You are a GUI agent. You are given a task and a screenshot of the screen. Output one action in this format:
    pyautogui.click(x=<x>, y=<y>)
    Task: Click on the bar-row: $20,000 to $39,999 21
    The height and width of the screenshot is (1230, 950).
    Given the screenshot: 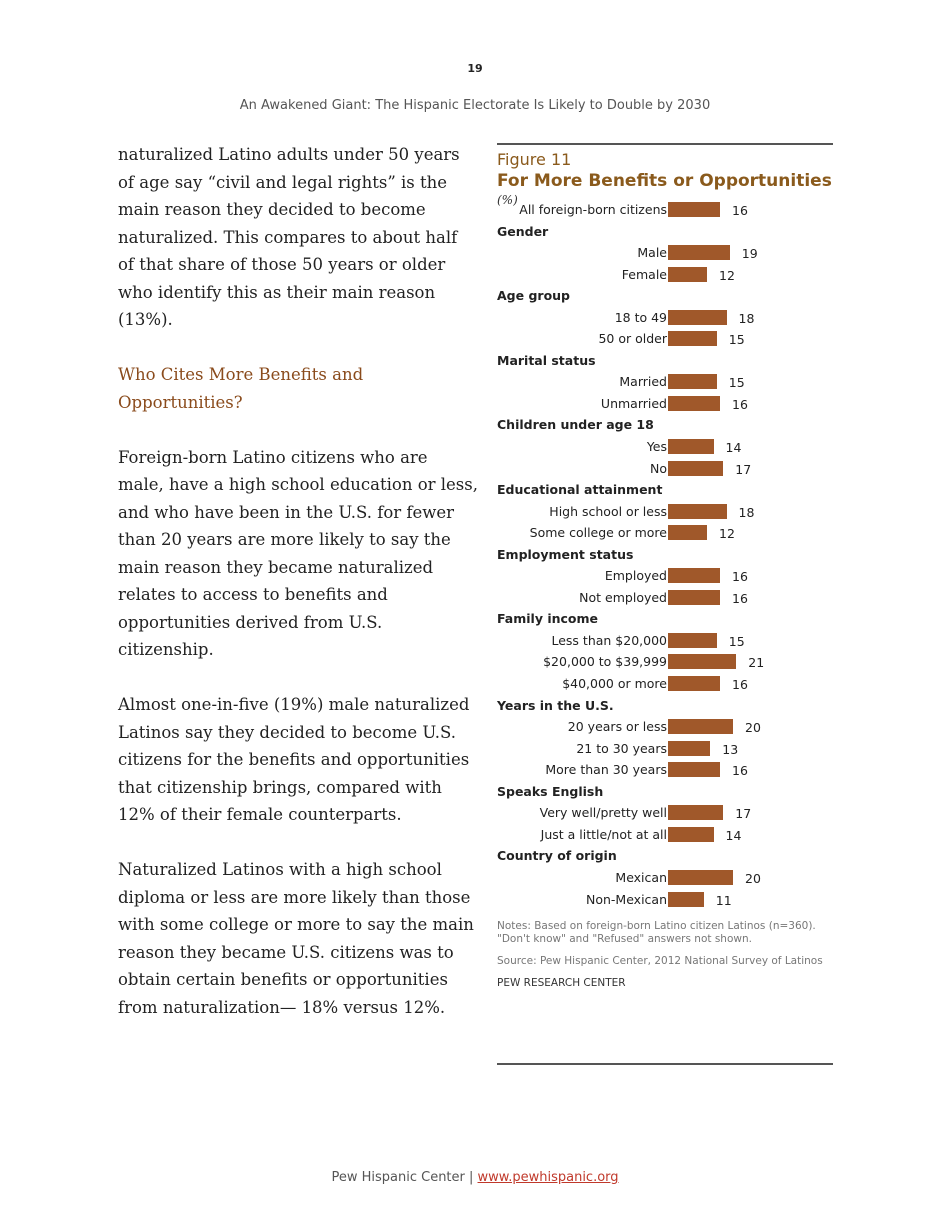 What is the action you would take?
    pyautogui.click(x=665, y=662)
    